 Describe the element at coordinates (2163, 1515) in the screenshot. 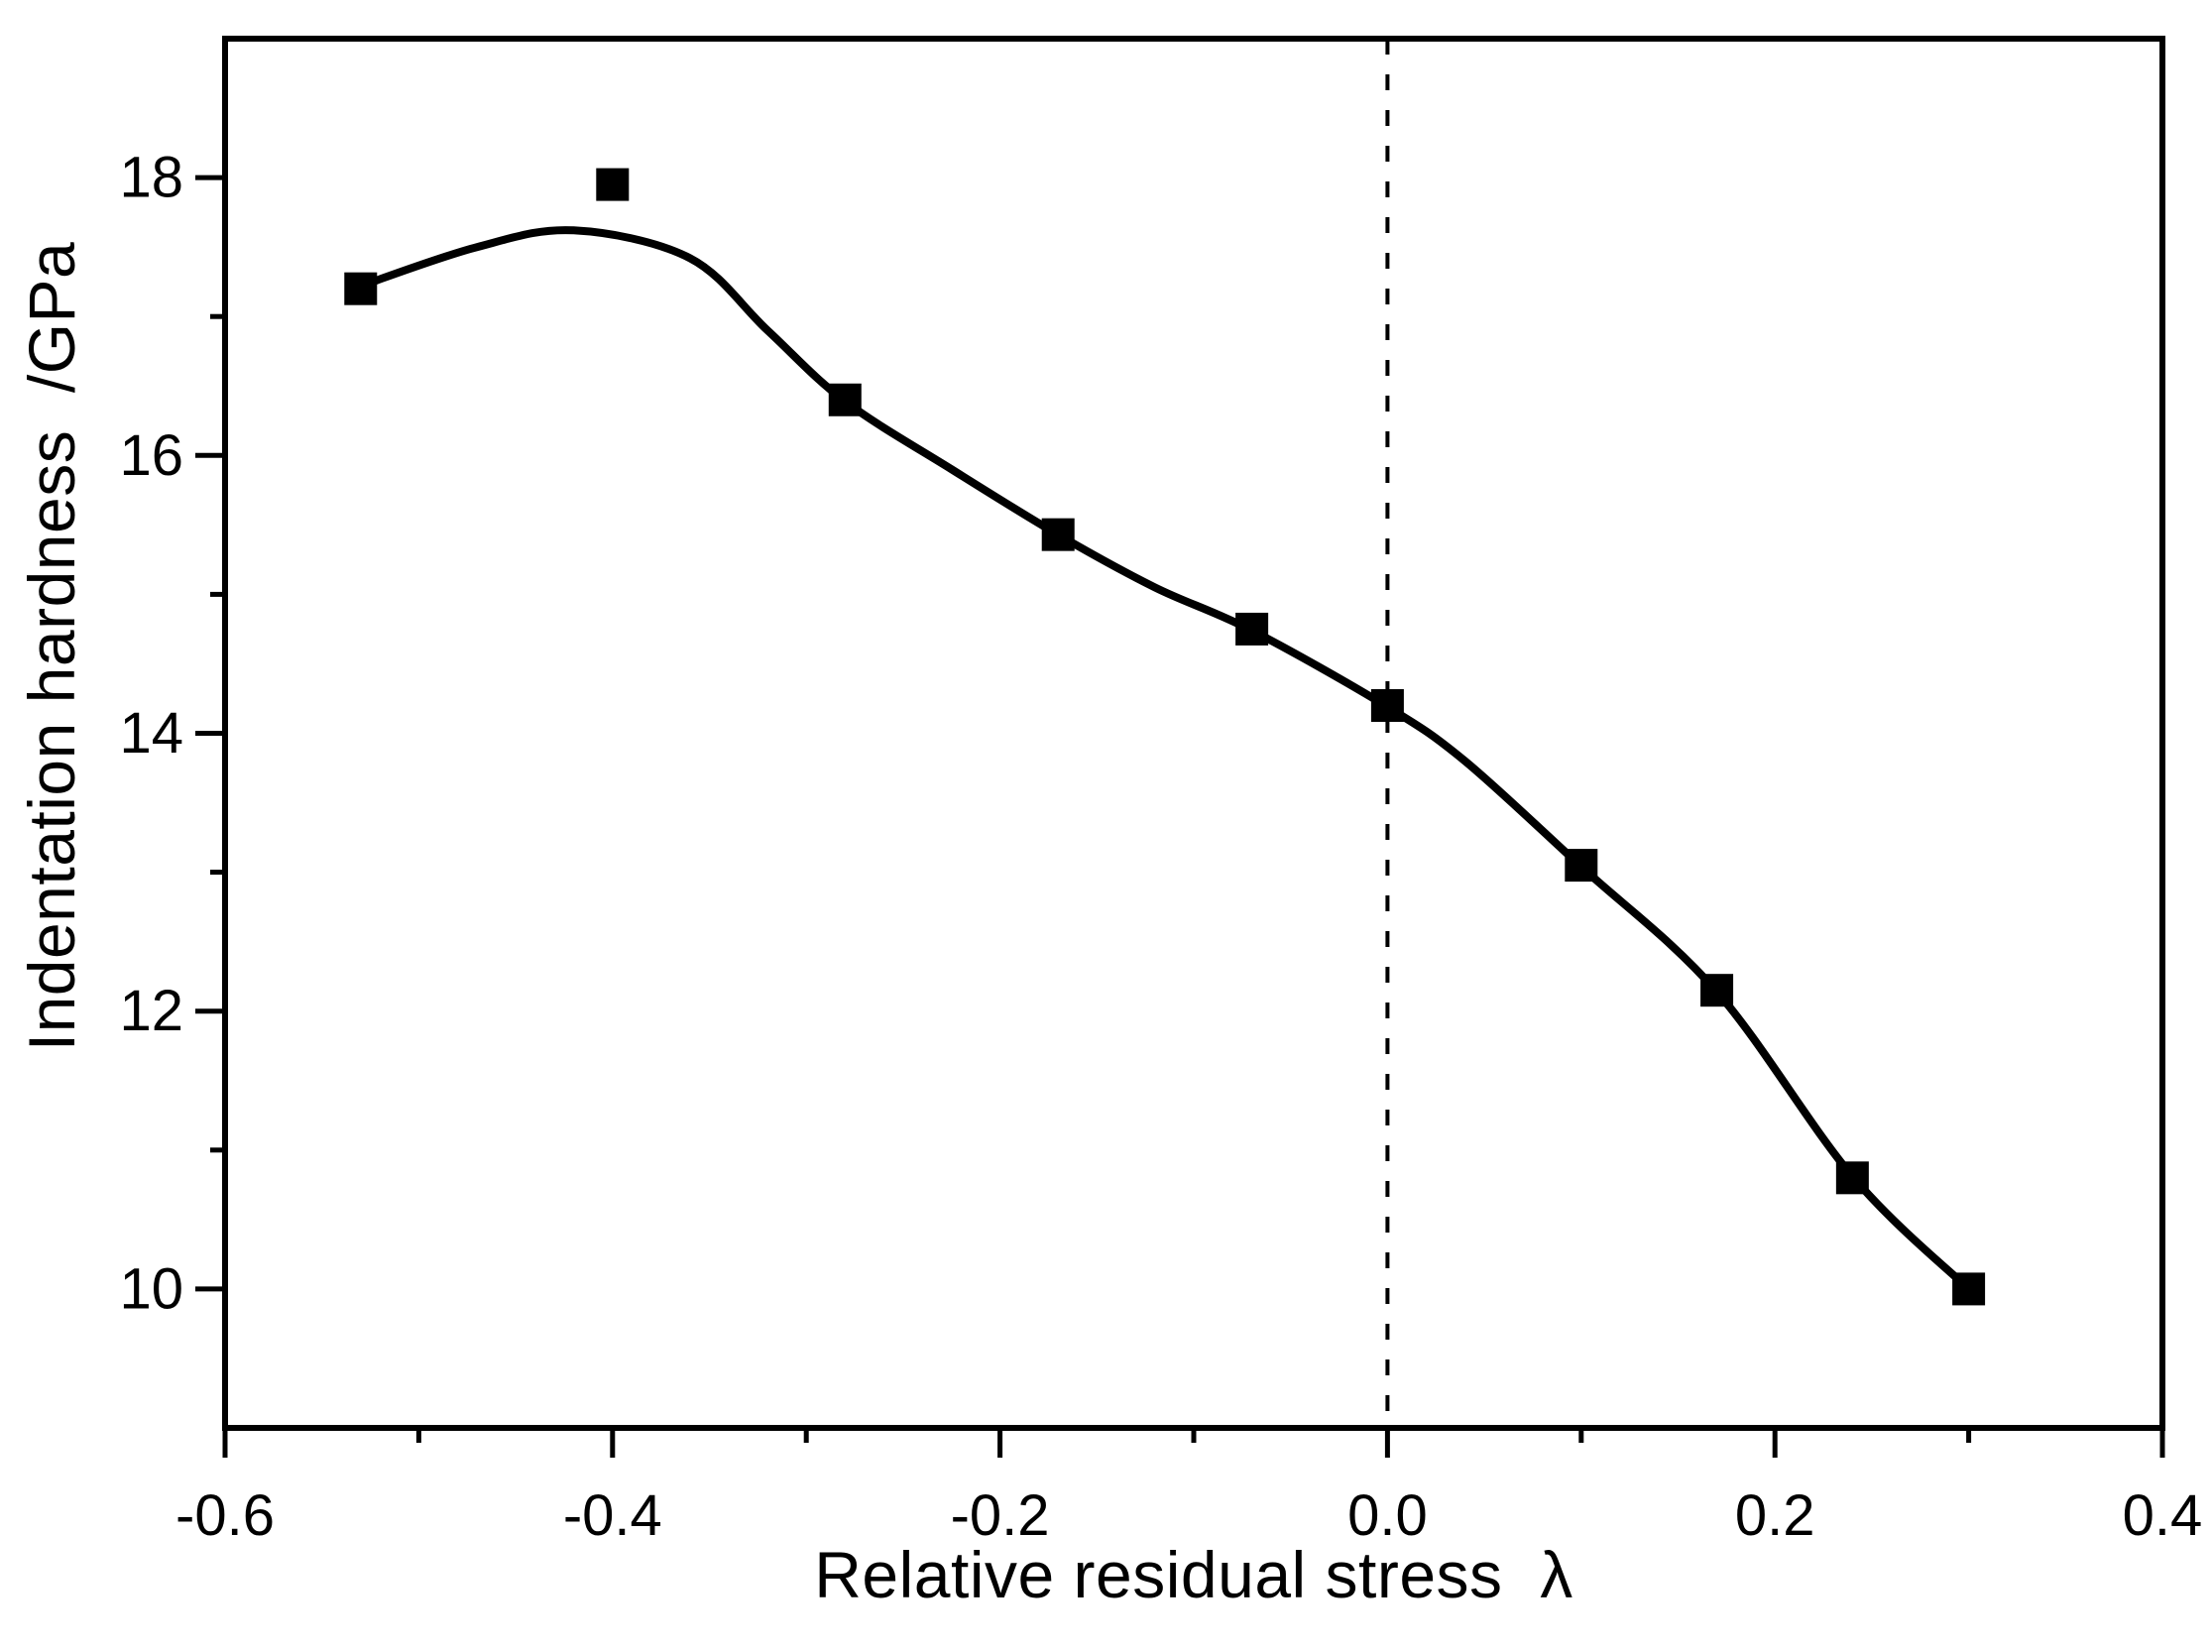

I see `x-tick-label: 0.4` at that location.